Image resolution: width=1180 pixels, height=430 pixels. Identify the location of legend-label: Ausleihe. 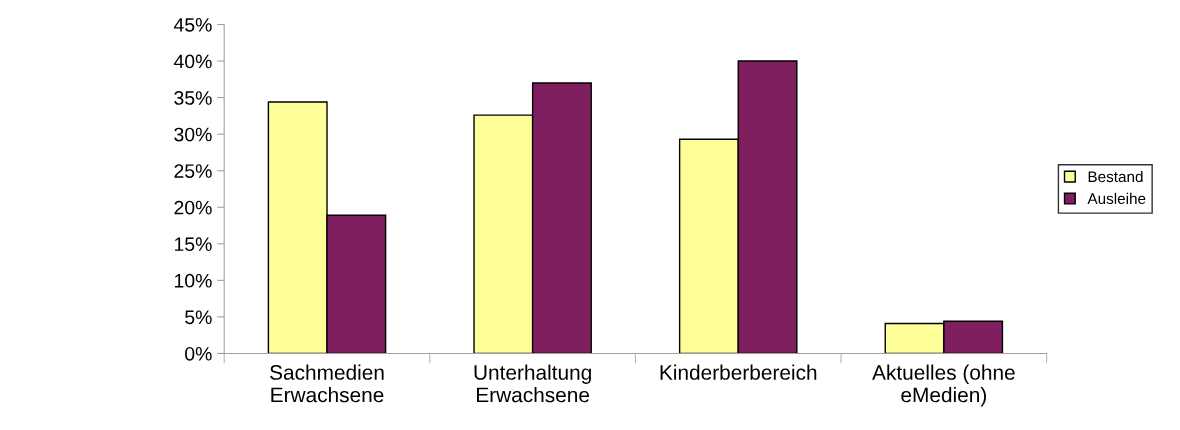
(1116, 198).